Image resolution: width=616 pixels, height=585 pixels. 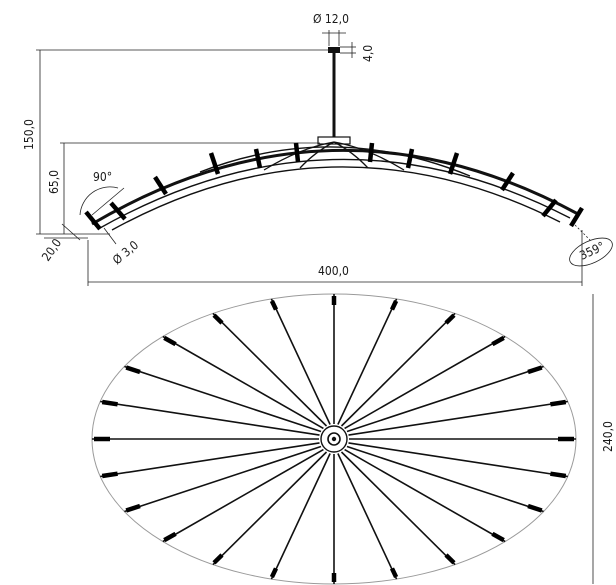 I want to click on rod-diameter-dim-line, so click(x=110, y=236).